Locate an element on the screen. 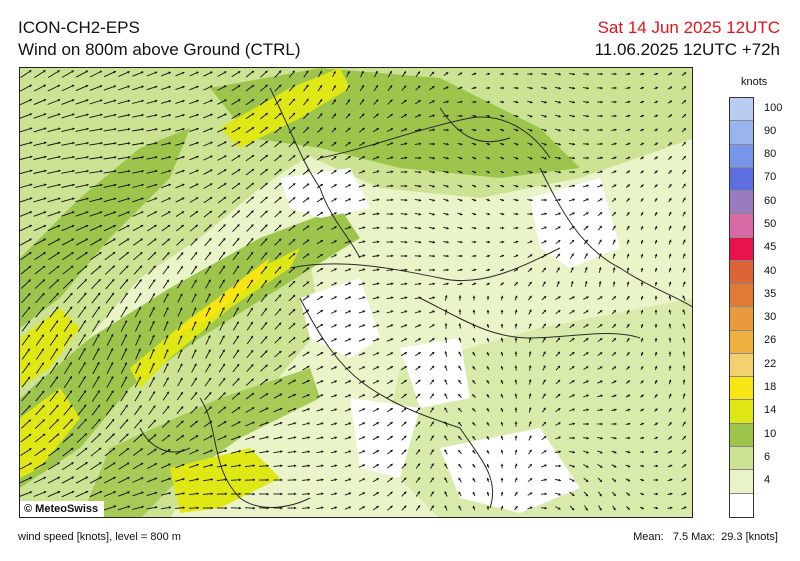 The width and height of the screenshot is (800, 561). run-time: 11.06.2025 12UTC +72h is located at coordinates (687, 49).